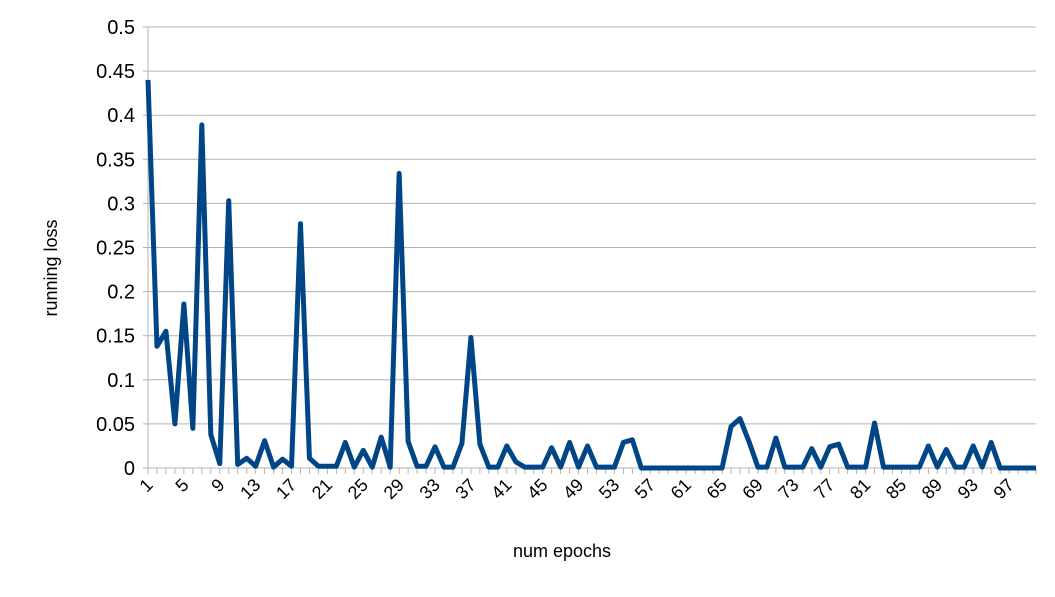 The image size is (1055, 597). I want to click on x-tick-label: 93, so click(968, 489).